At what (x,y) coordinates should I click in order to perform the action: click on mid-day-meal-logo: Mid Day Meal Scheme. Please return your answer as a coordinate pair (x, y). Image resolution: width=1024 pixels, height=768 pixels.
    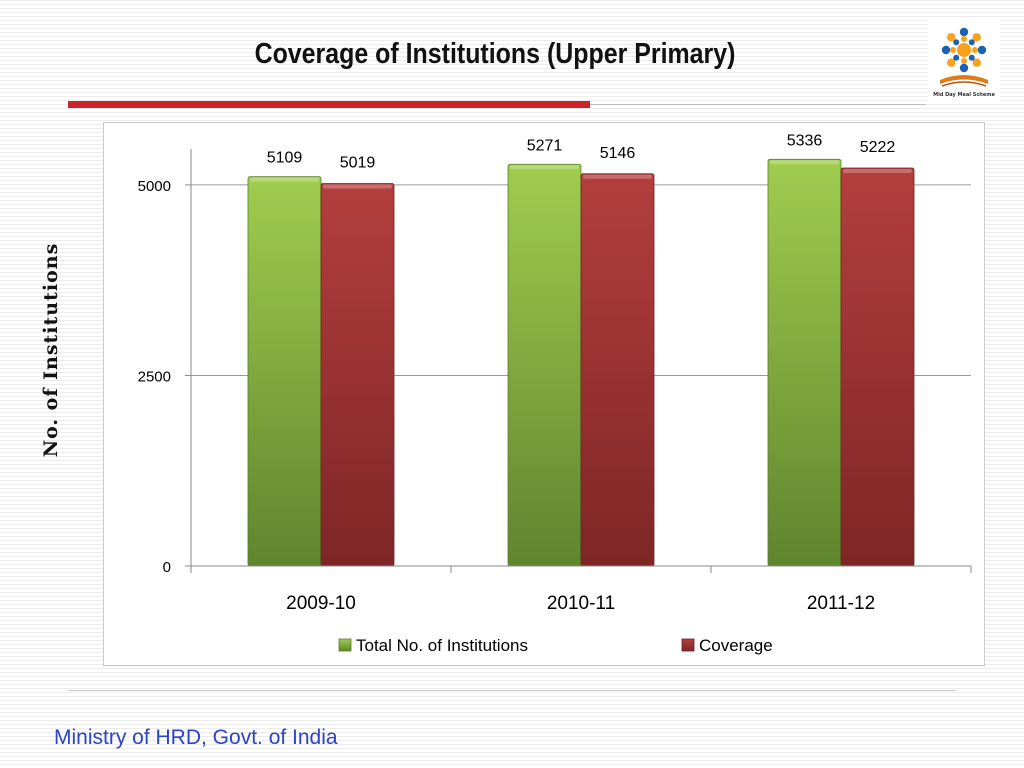
    Looking at the image, I should click on (964, 61).